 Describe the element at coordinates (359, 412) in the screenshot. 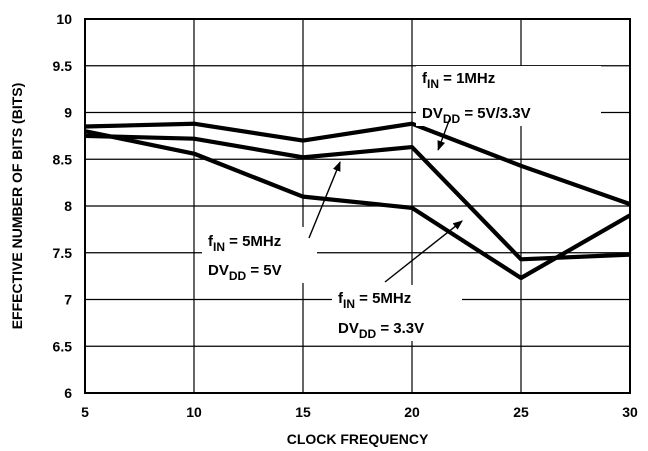

I see `x-tick-labels: 5 10 15 20 25 30` at that location.